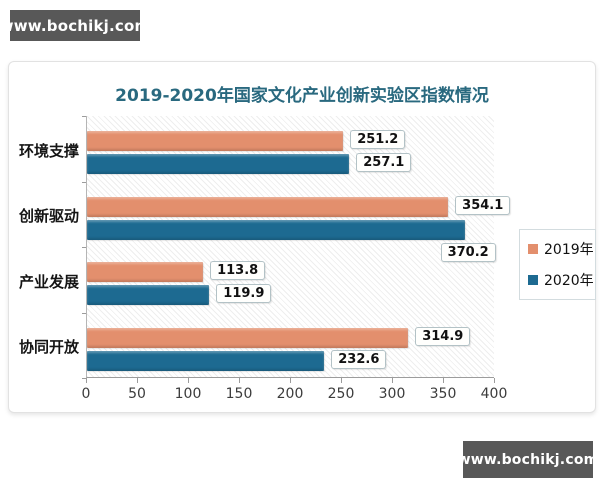 The height and width of the screenshot is (480, 600). Describe the element at coordinates (215, 141) in the screenshot. I see `bar-series0-group0` at that location.